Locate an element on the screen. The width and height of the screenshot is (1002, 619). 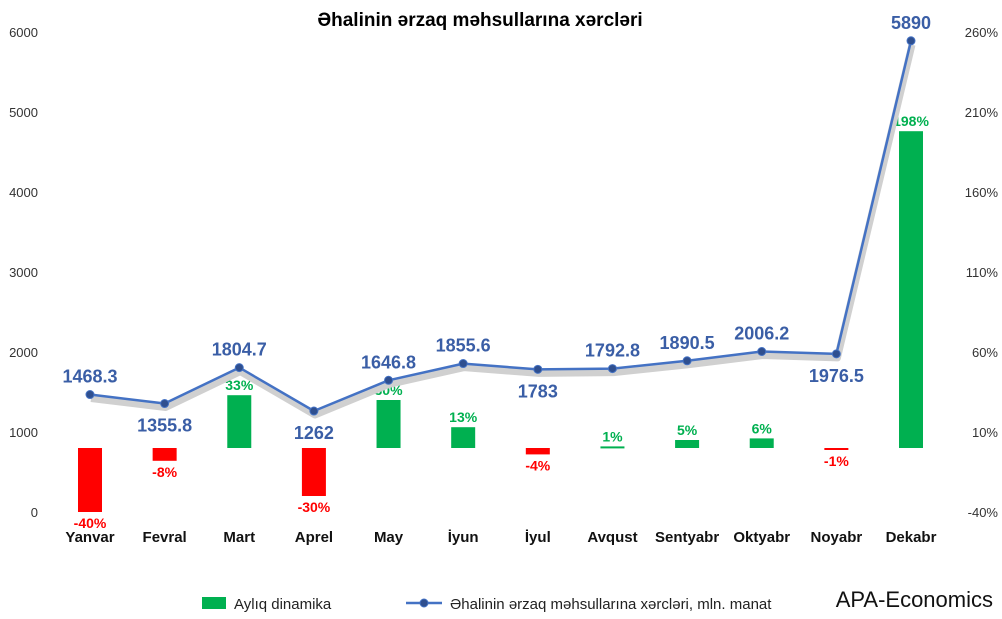
line-value-label: 1262 is located at coordinates (314, 433).